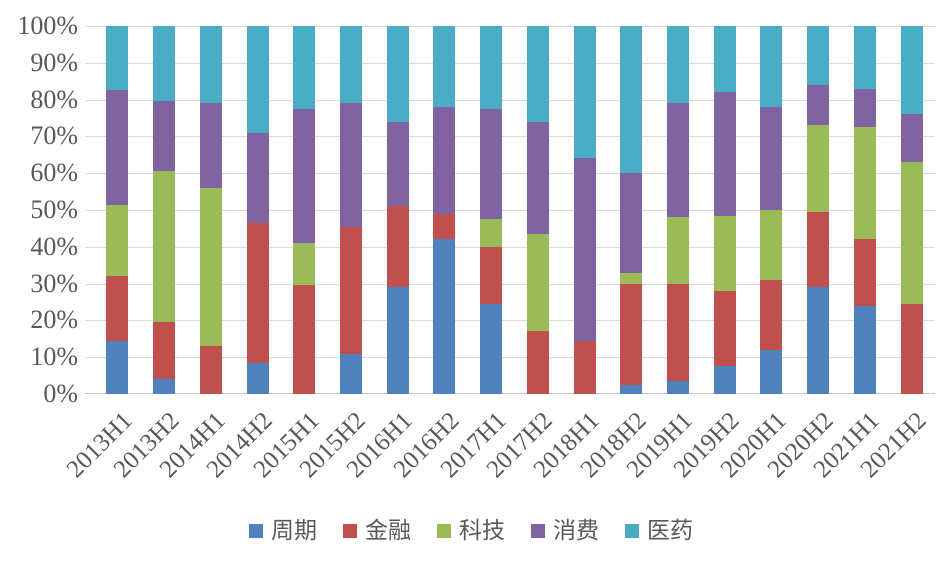 This screenshot has height=561, width=942. Describe the element at coordinates (771, 314) in the screenshot. I see `segment-金融-2020H1` at that location.